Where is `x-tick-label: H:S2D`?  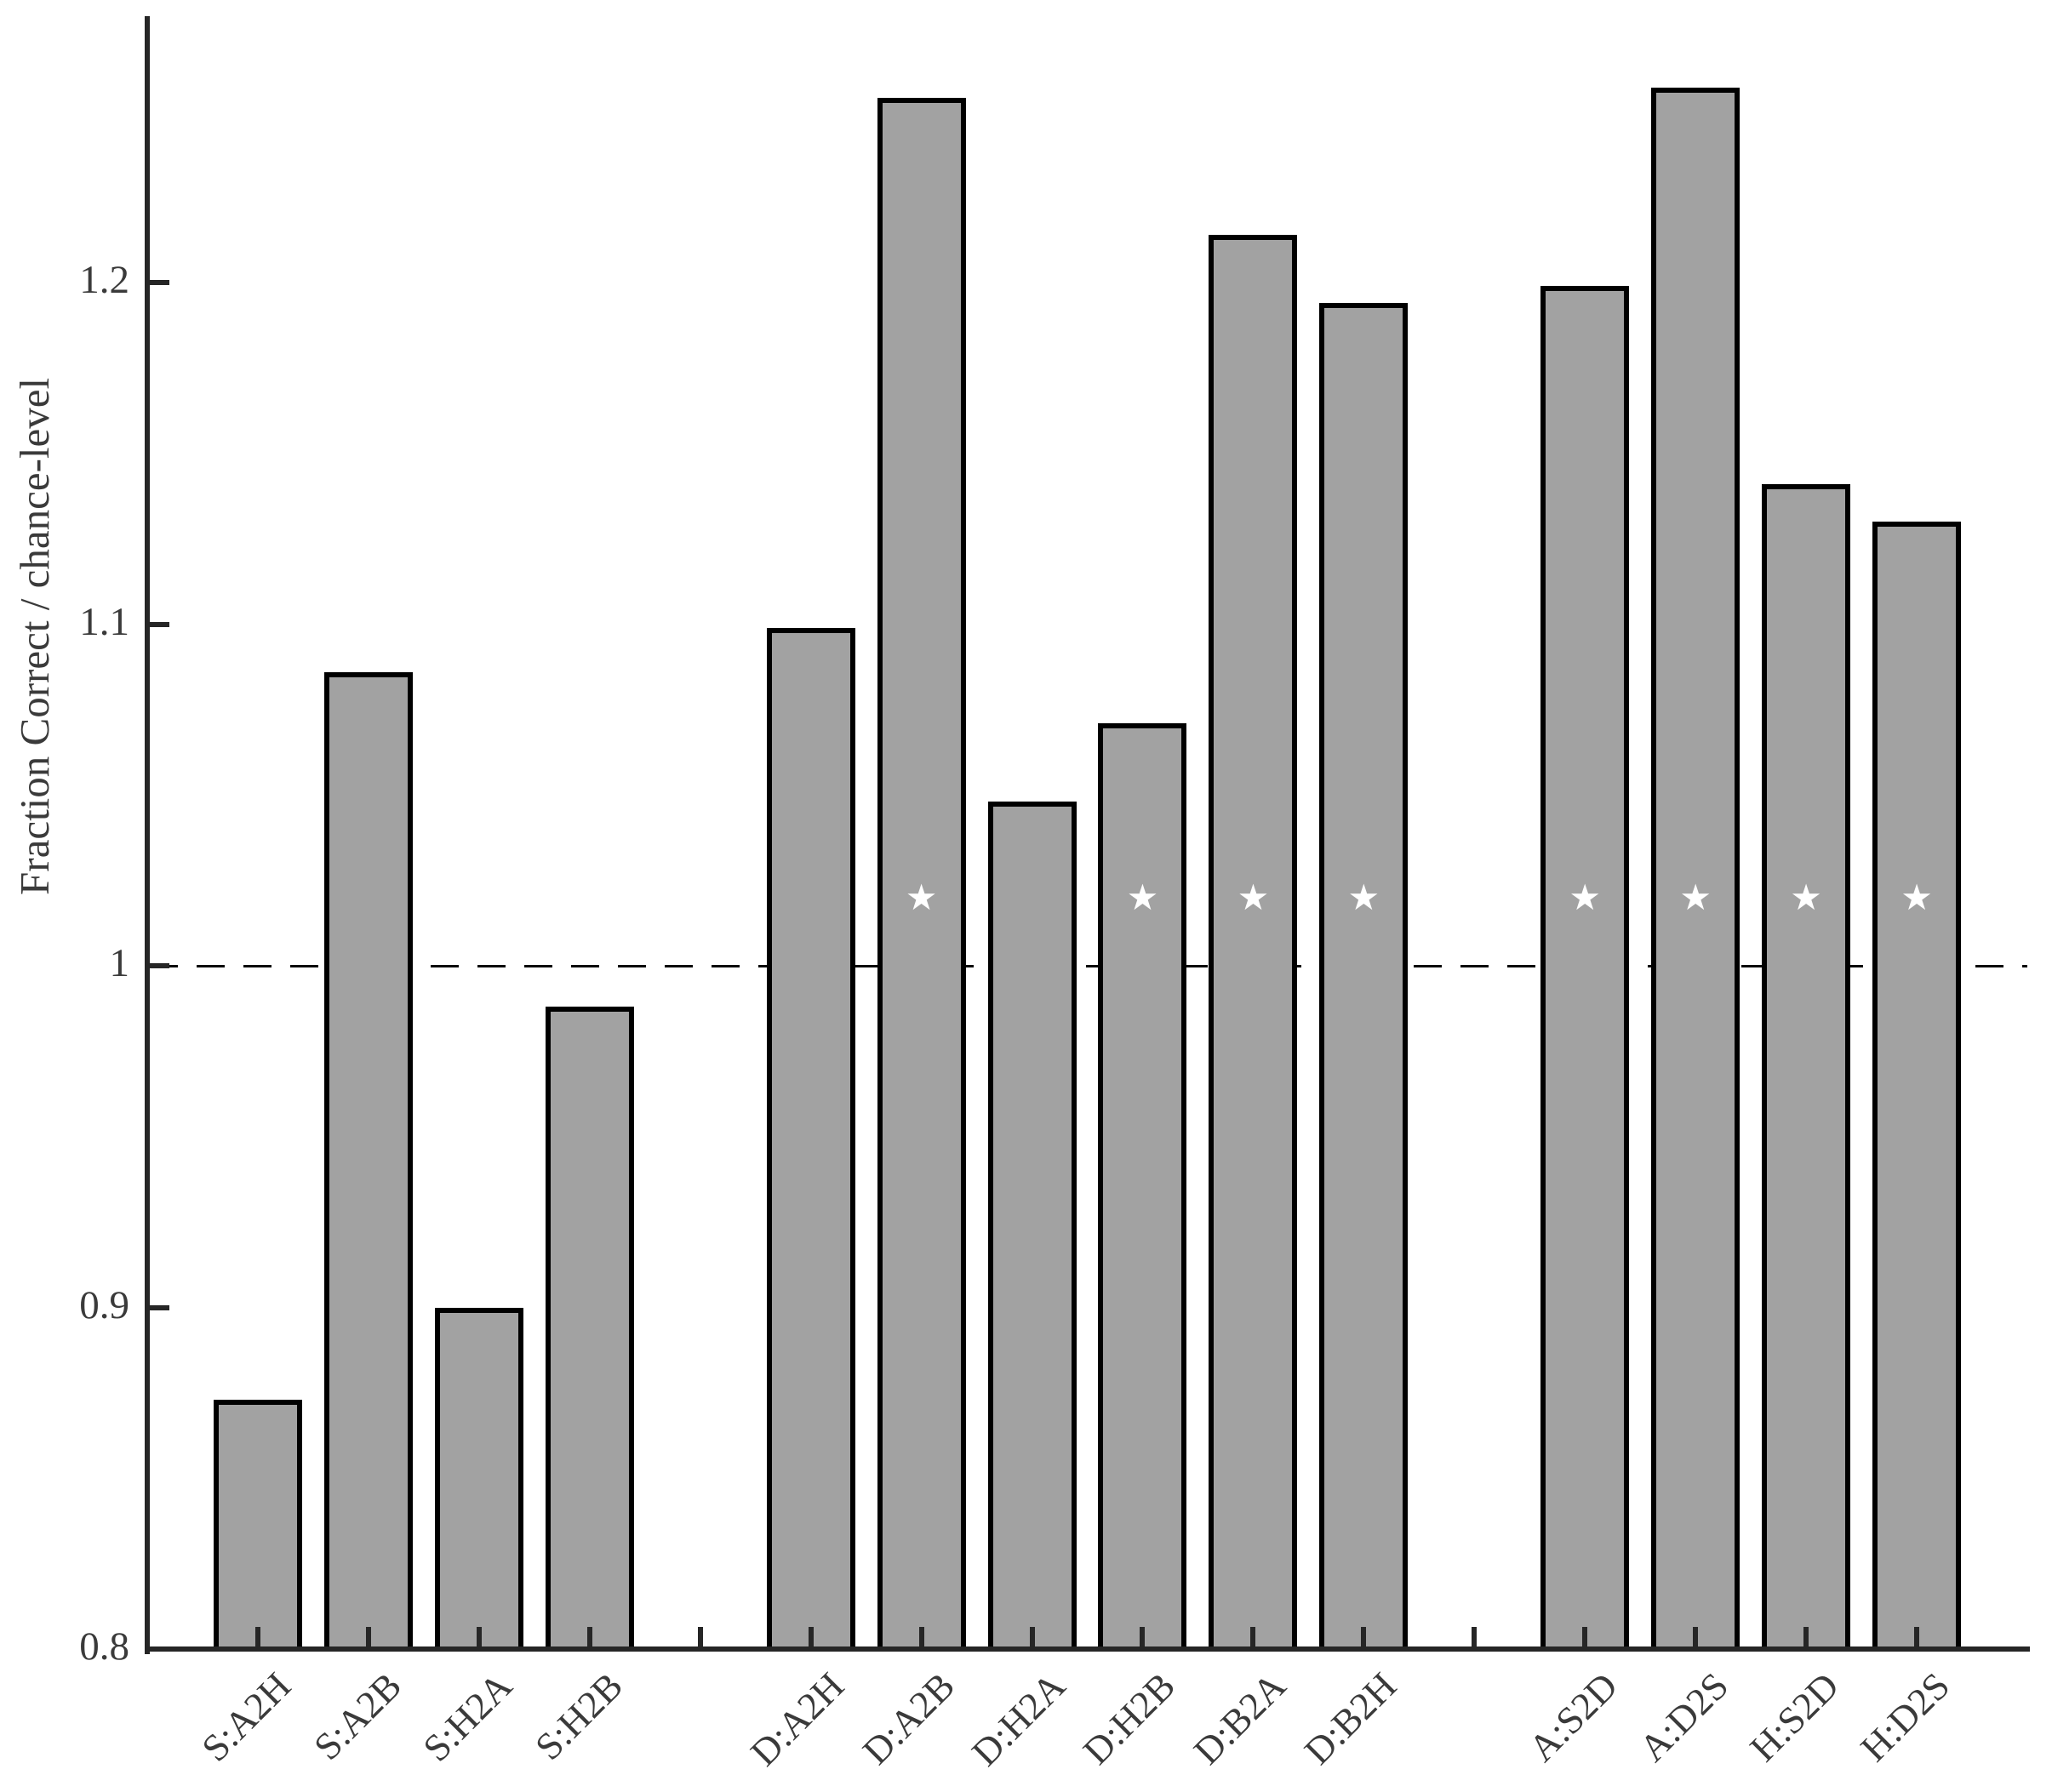 x-tick-label: H:S2D is located at coordinates (1795, 1717).